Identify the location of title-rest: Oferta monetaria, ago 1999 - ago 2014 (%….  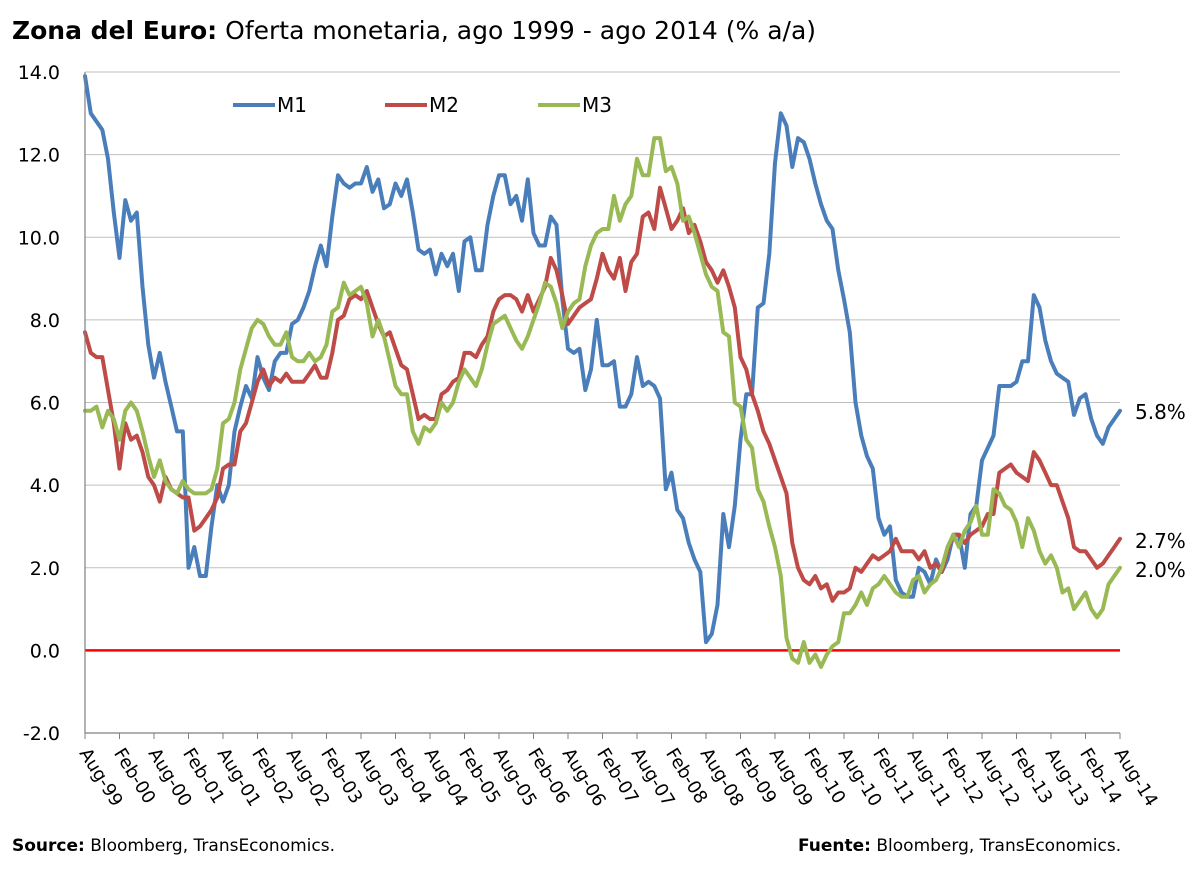
(521, 30).